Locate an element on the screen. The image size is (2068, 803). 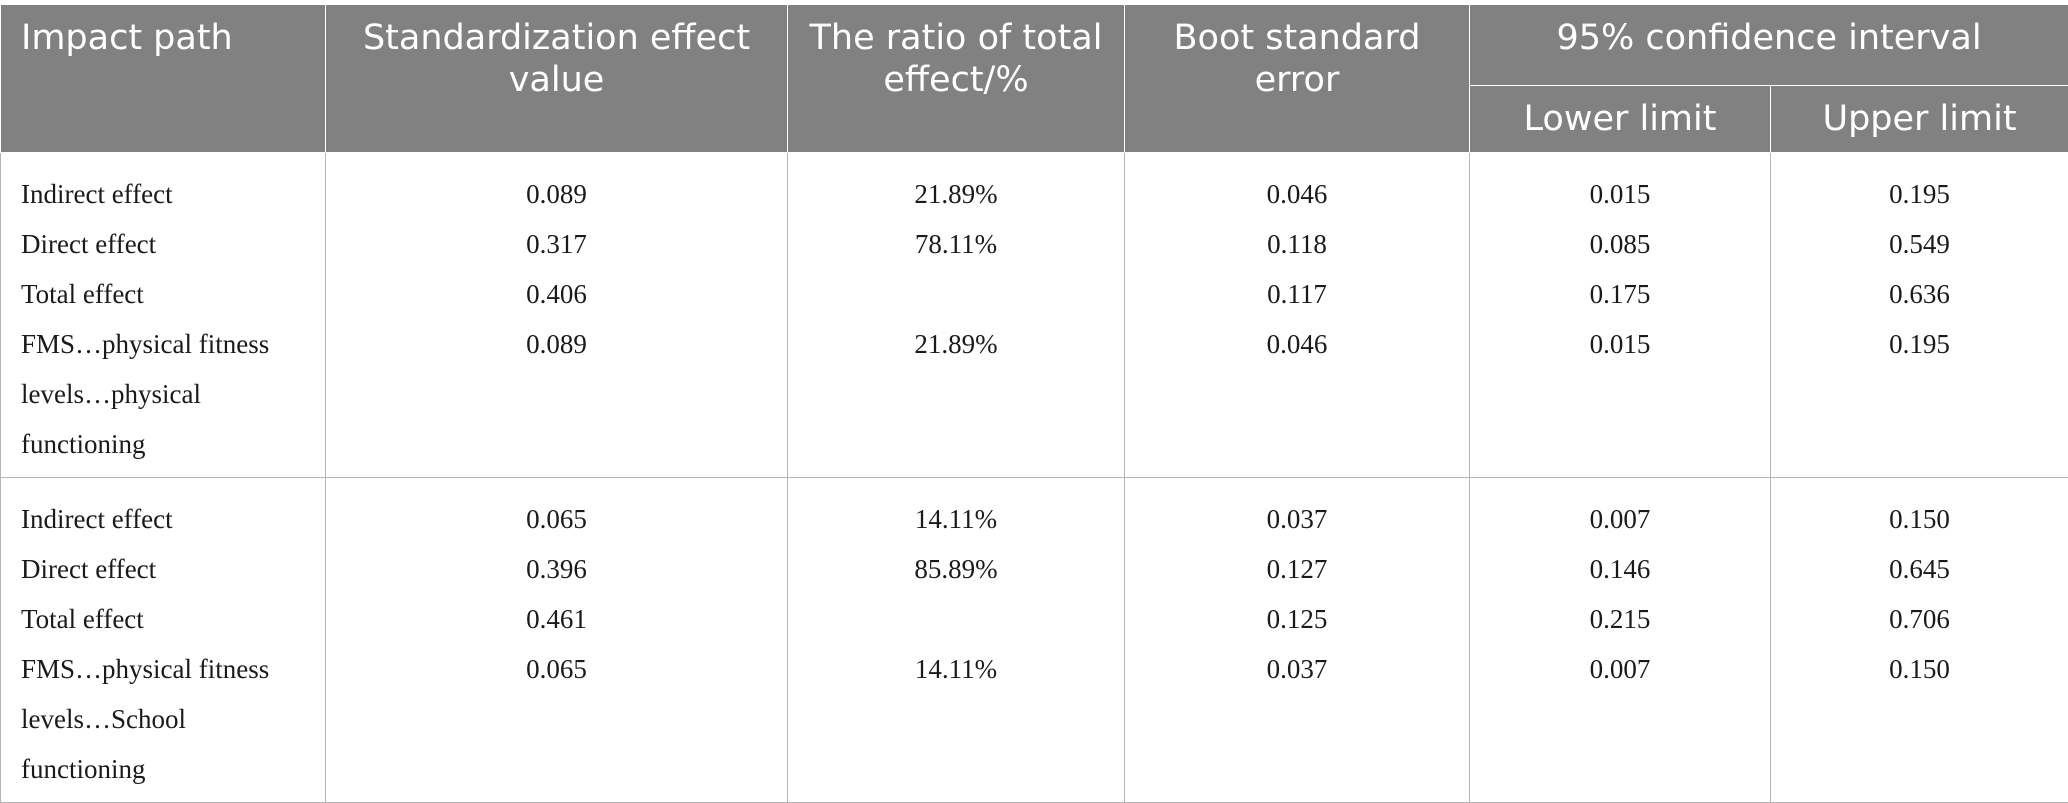
lower-limit-cell: 0.175 is located at coordinates (1620, 294).